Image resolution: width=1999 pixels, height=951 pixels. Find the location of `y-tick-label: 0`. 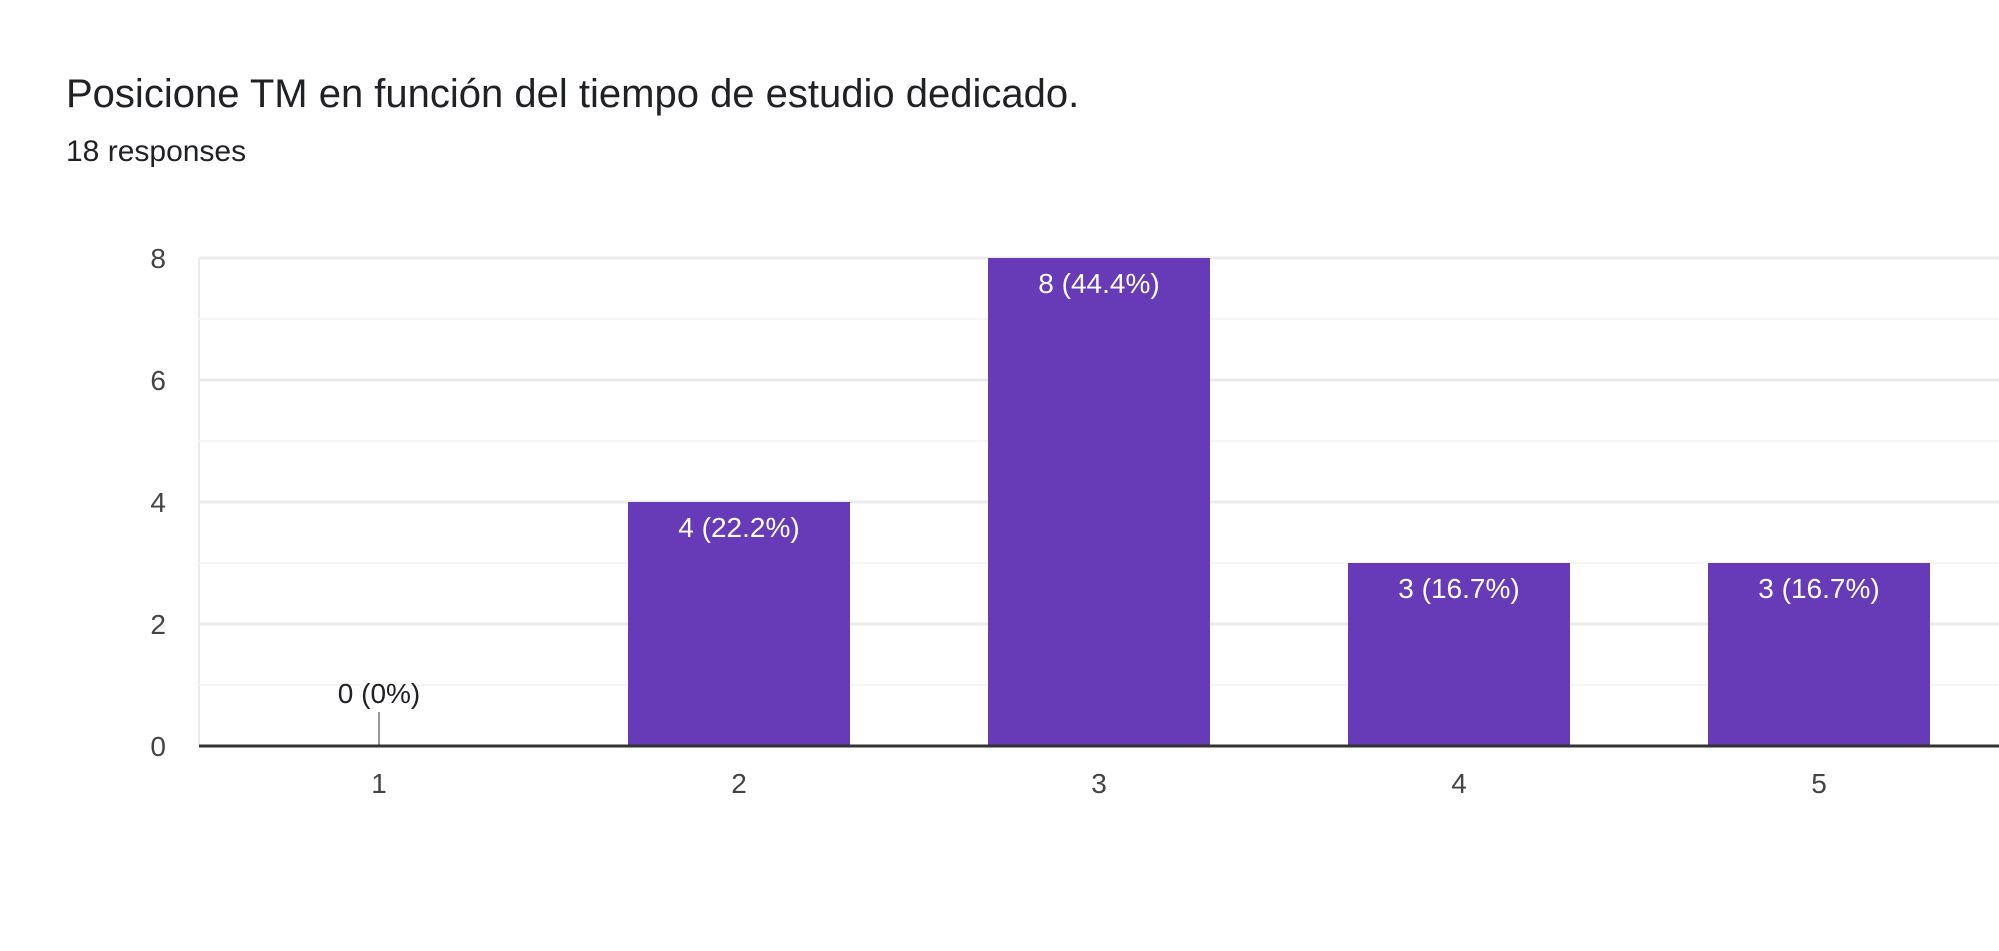

y-tick-label: 0 is located at coordinates (158, 746).